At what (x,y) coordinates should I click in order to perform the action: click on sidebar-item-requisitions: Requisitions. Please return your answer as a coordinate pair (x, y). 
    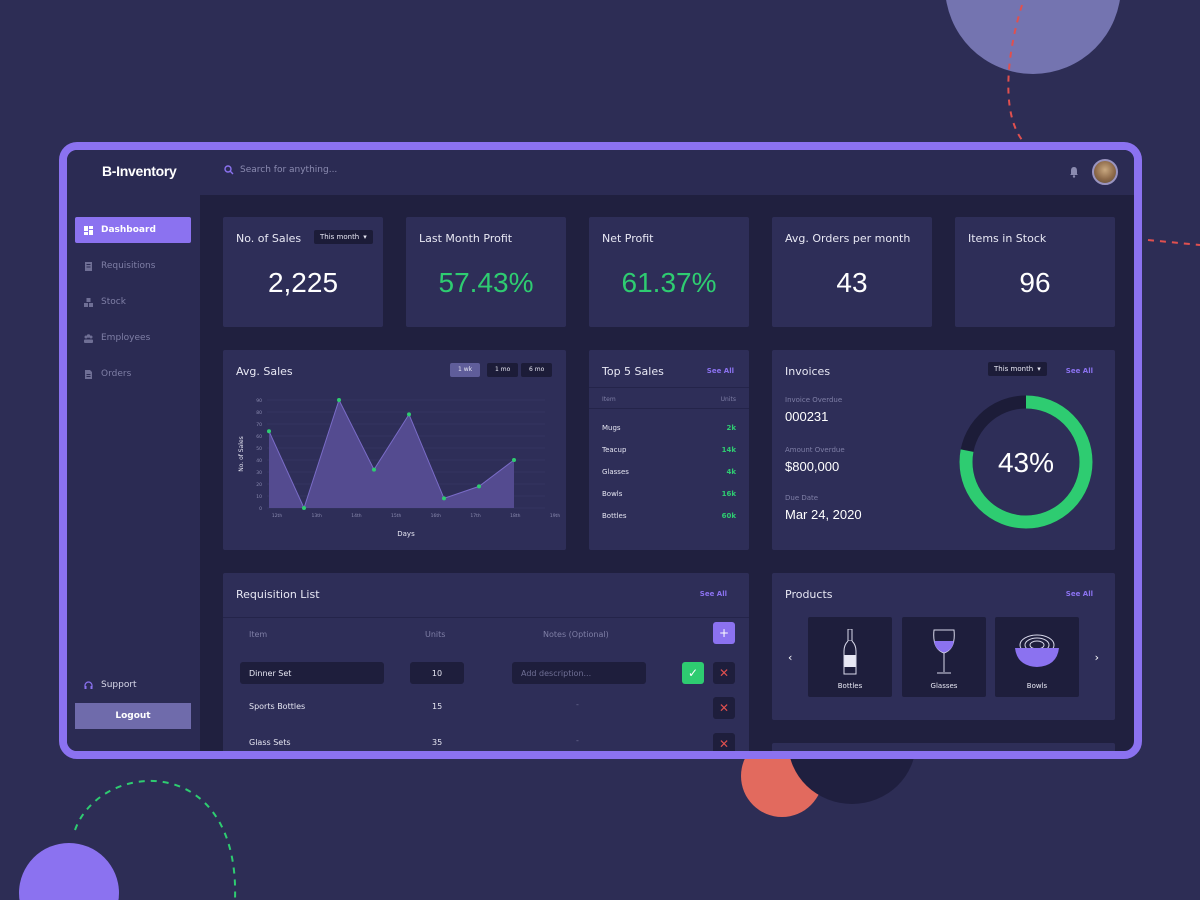
    Looking at the image, I should click on (133, 266).